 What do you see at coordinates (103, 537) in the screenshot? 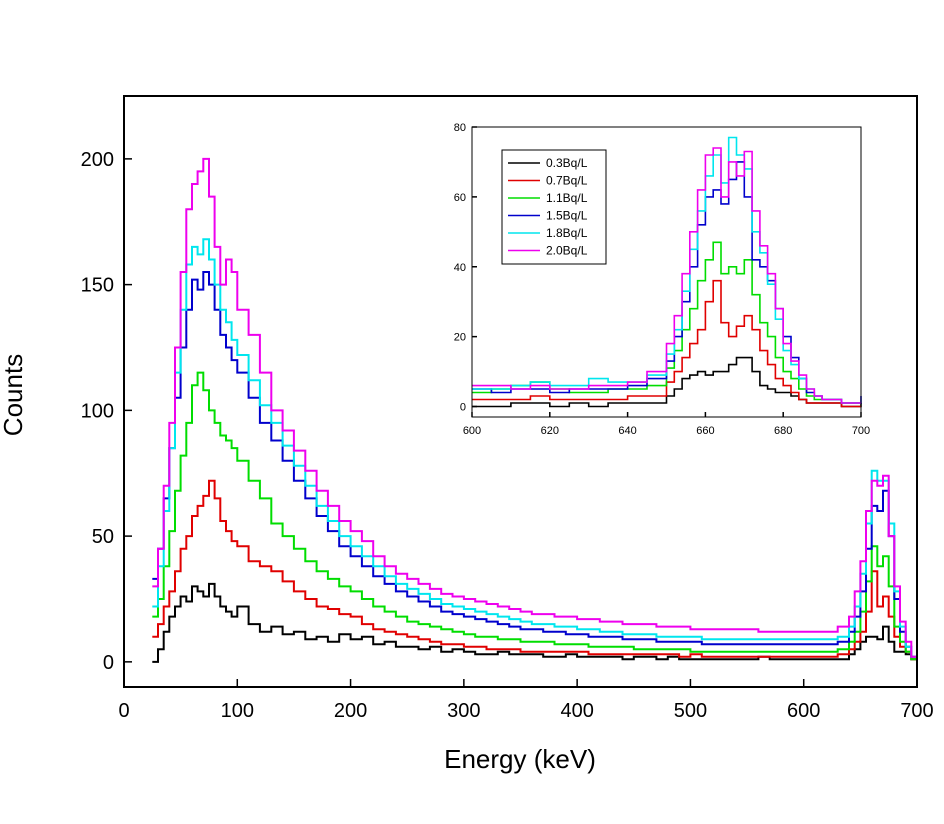
I see `main-y-tick-label-1: 50` at bounding box center [103, 537].